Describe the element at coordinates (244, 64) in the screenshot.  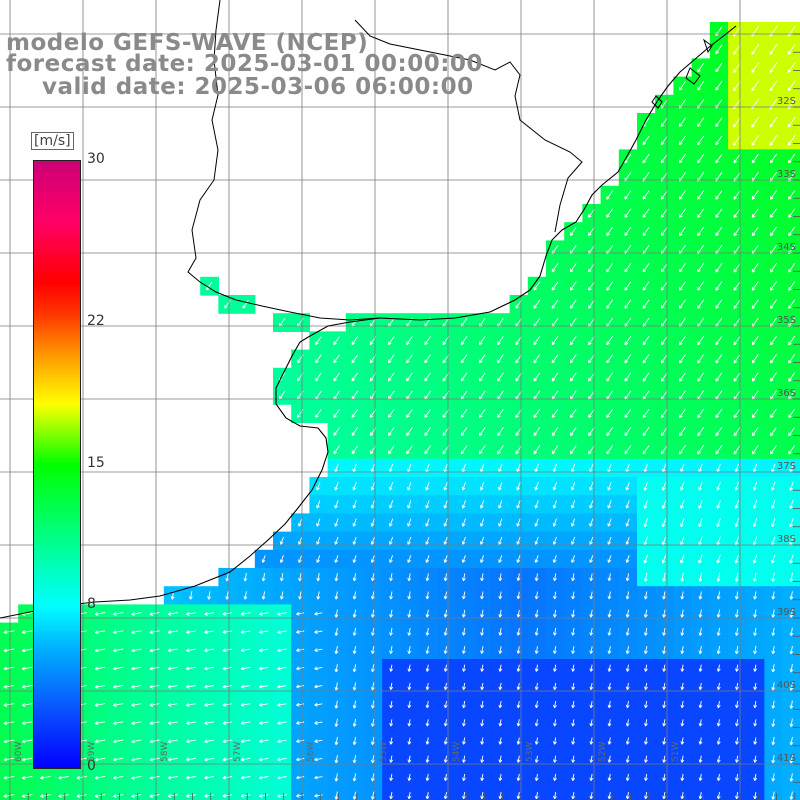
I see `forecast-date: forecast date: 2025-03-01 00:00:00` at that location.